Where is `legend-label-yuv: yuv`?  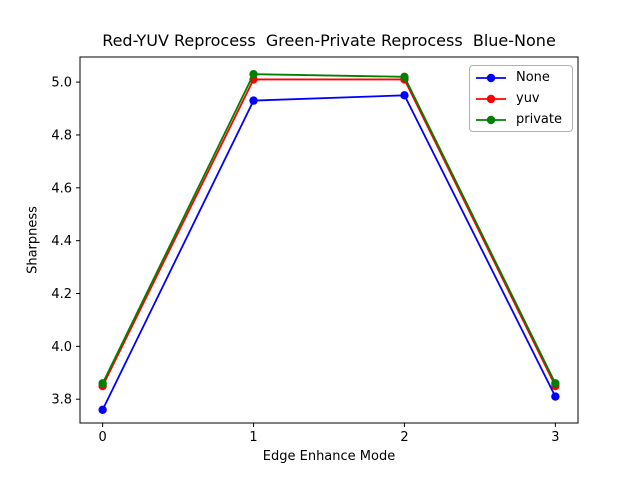
legend-label-yuv: yuv is located at coordinates (528, 98).